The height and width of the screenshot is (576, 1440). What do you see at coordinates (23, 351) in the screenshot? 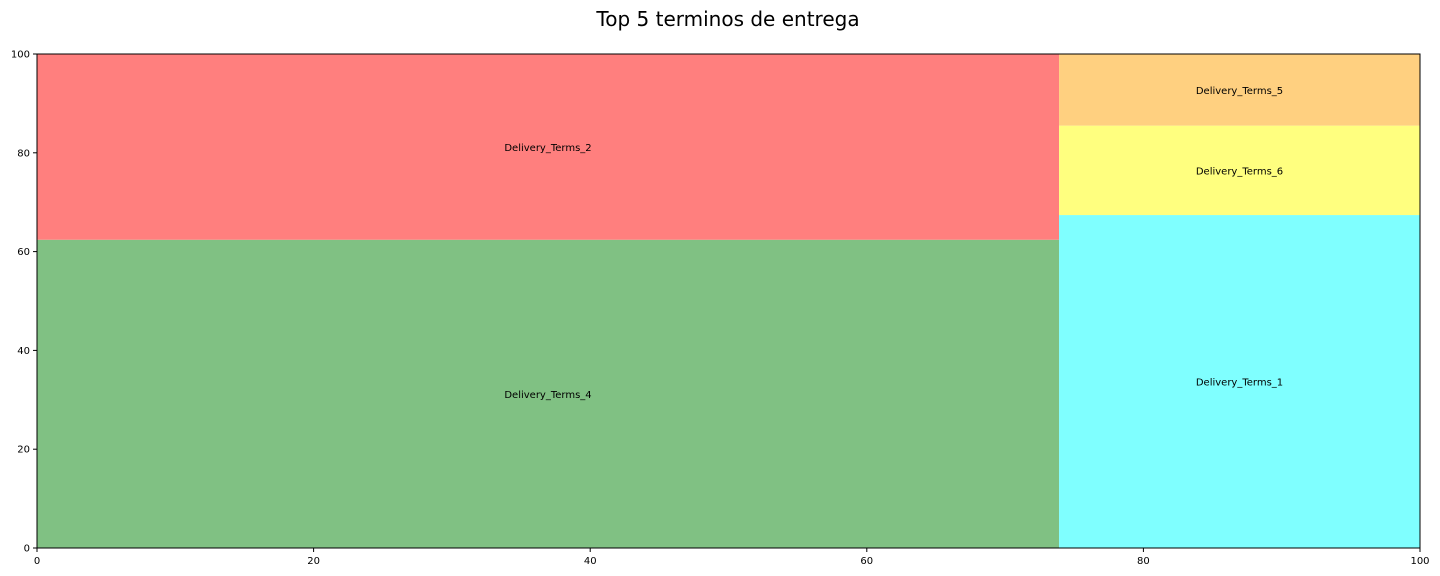
I see `y-tick-label: 40` at bounding box center [23, 351].